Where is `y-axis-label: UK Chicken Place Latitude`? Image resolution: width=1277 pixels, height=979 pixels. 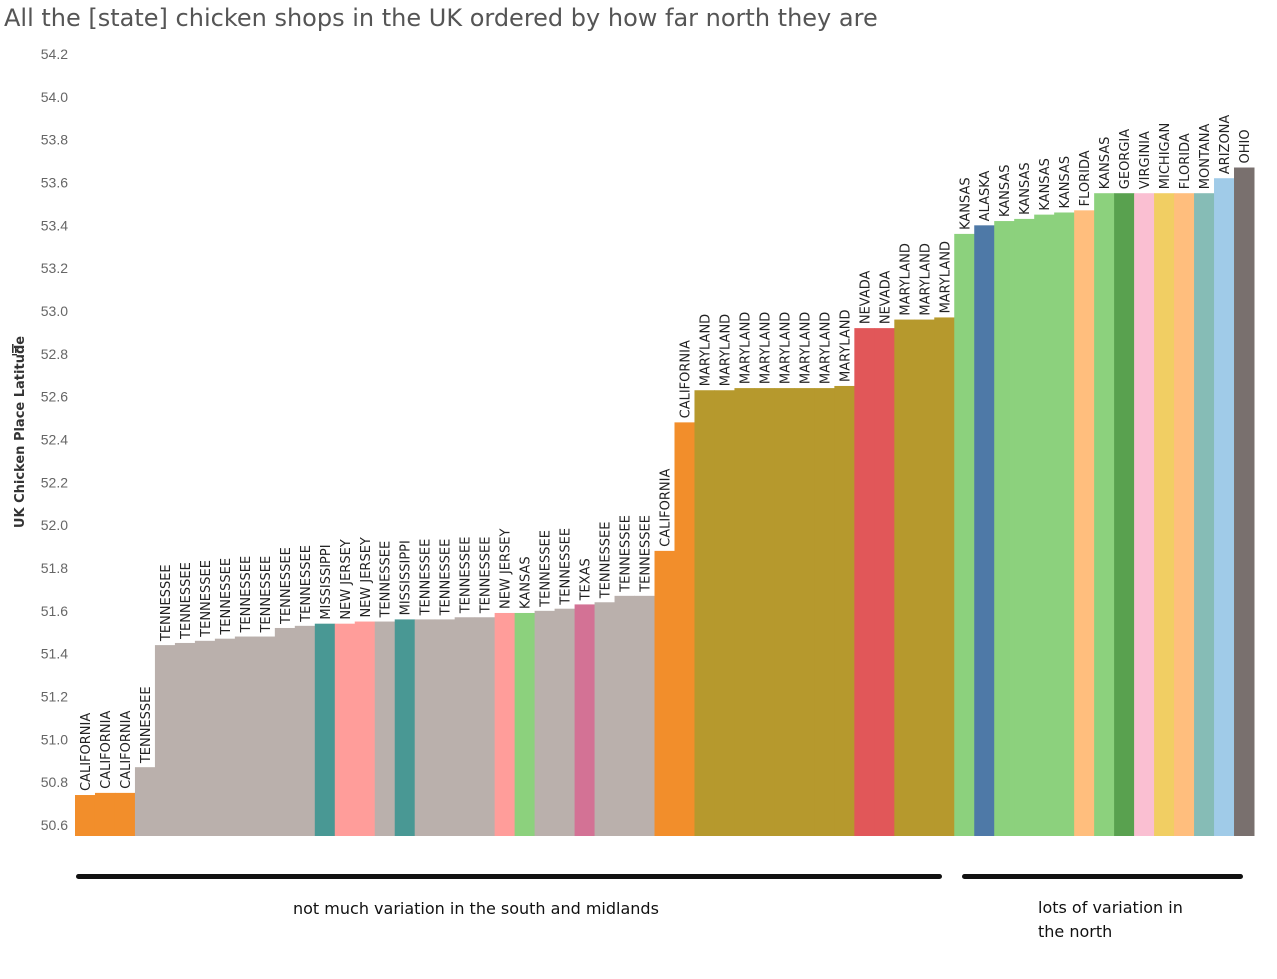 y-axis-label: UK Chicken Place Latitude is located at coordinates (20, 432).